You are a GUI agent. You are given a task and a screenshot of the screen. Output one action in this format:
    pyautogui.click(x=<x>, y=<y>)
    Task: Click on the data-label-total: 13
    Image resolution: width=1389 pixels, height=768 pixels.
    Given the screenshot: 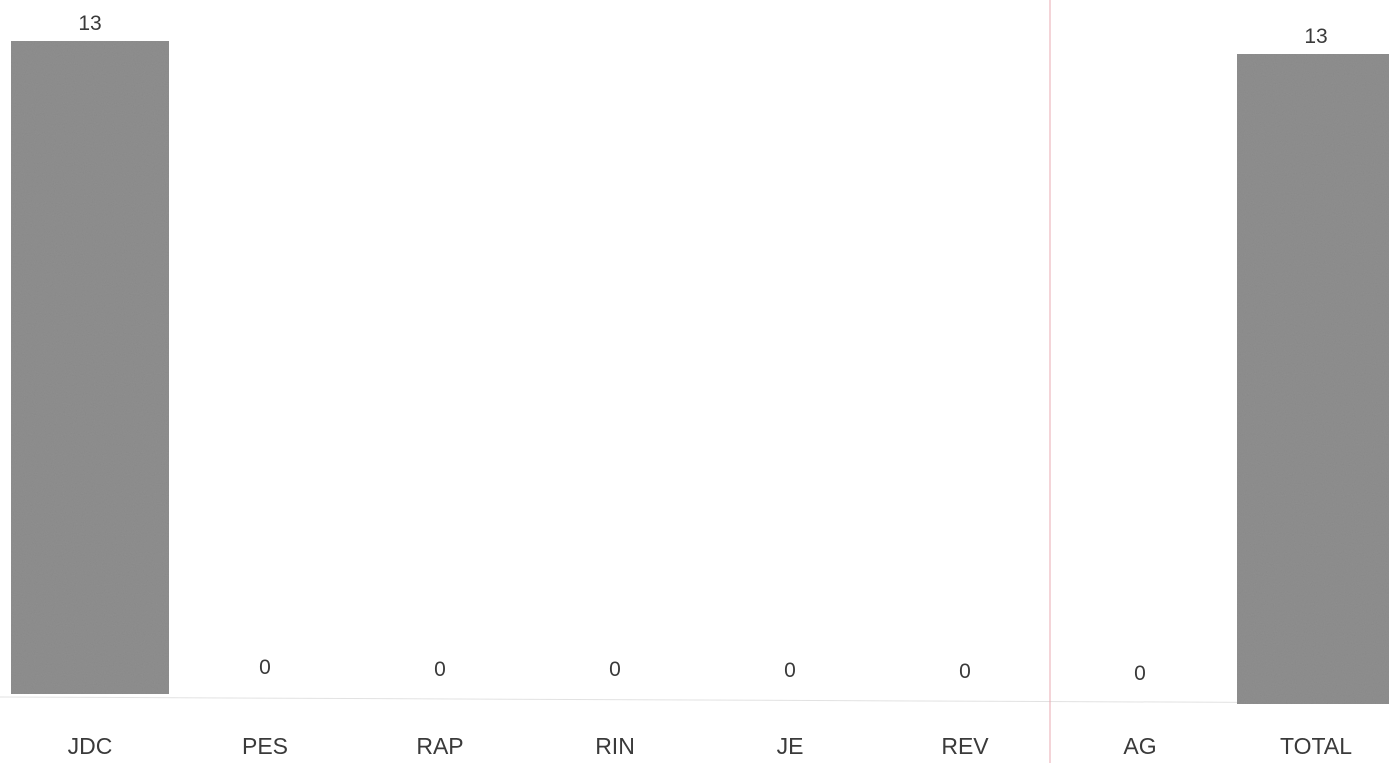 What is the action you would take?
    pyautogui.click(x=1315, y=36)
    